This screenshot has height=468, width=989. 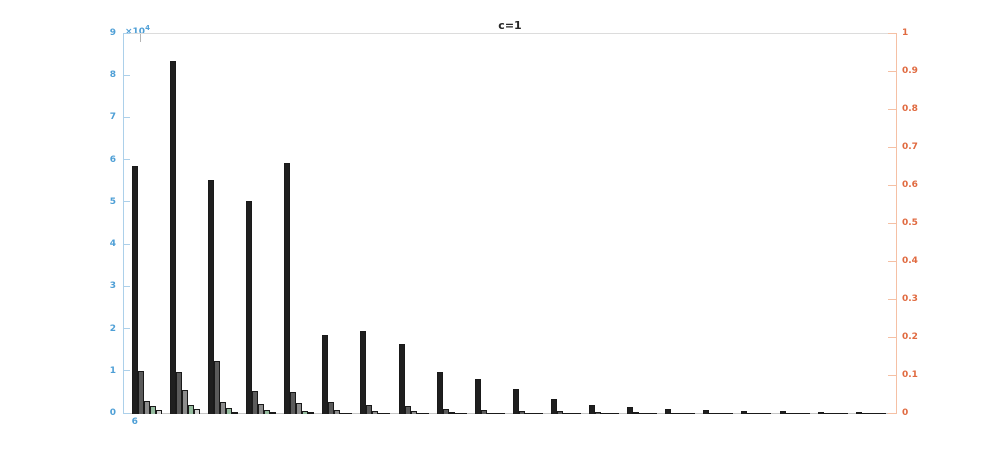 What do you see at coordinates (882, 413) in the screenshot?
I see `bar-series-5-light-gray-x25` at bounding box center [882, 413].